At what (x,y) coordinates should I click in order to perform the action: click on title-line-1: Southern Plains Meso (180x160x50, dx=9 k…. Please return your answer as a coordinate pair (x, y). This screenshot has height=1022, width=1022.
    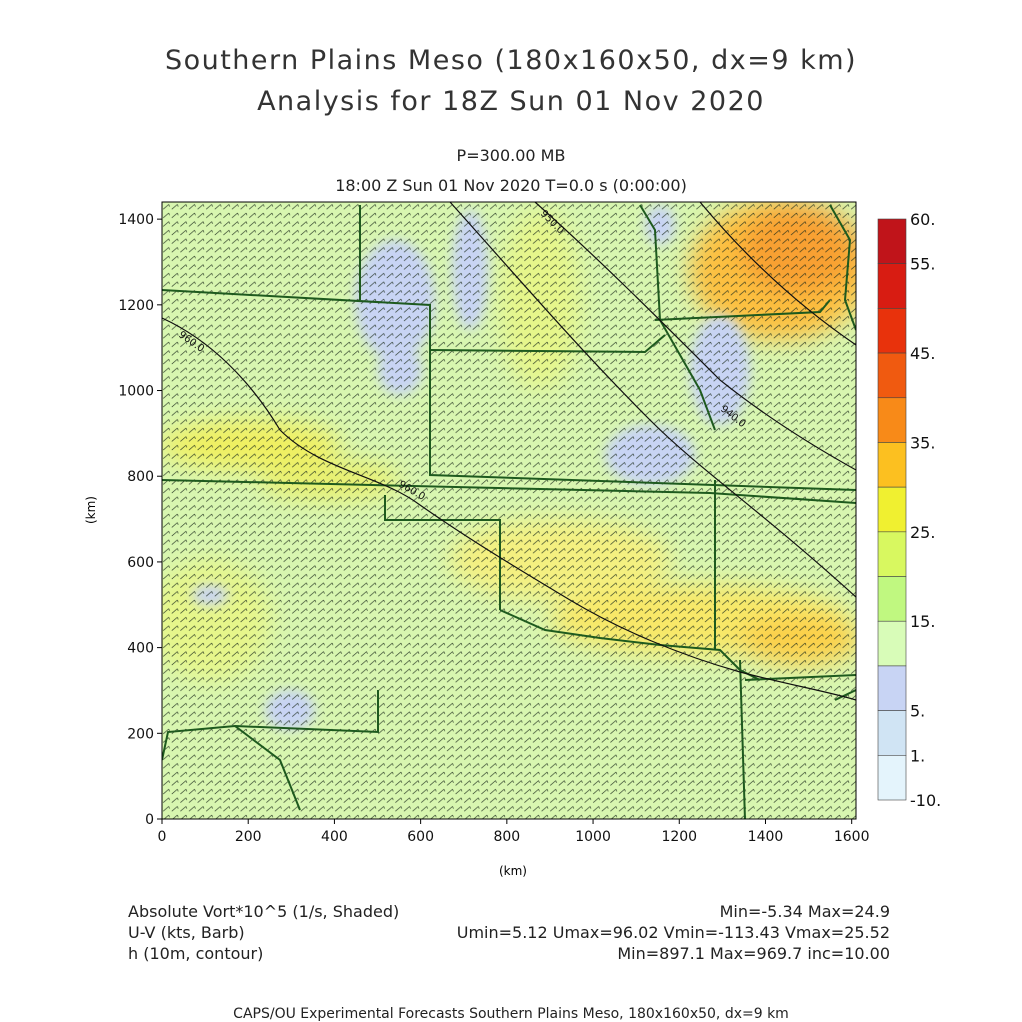
    Looking at the image, I should click on (511, 60).